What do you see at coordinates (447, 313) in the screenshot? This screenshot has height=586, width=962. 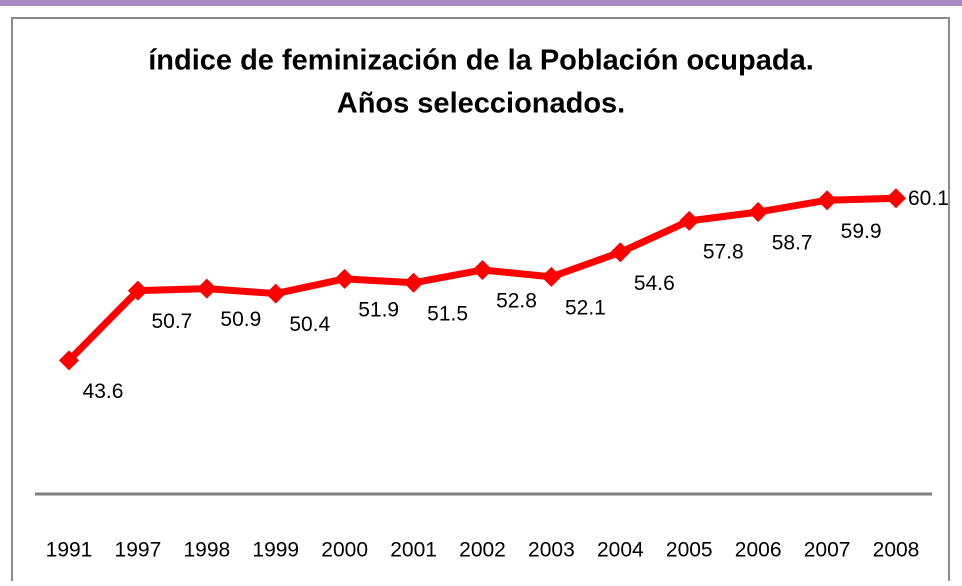 I see `data-label: 51.5` at bounding box center [447, 313].